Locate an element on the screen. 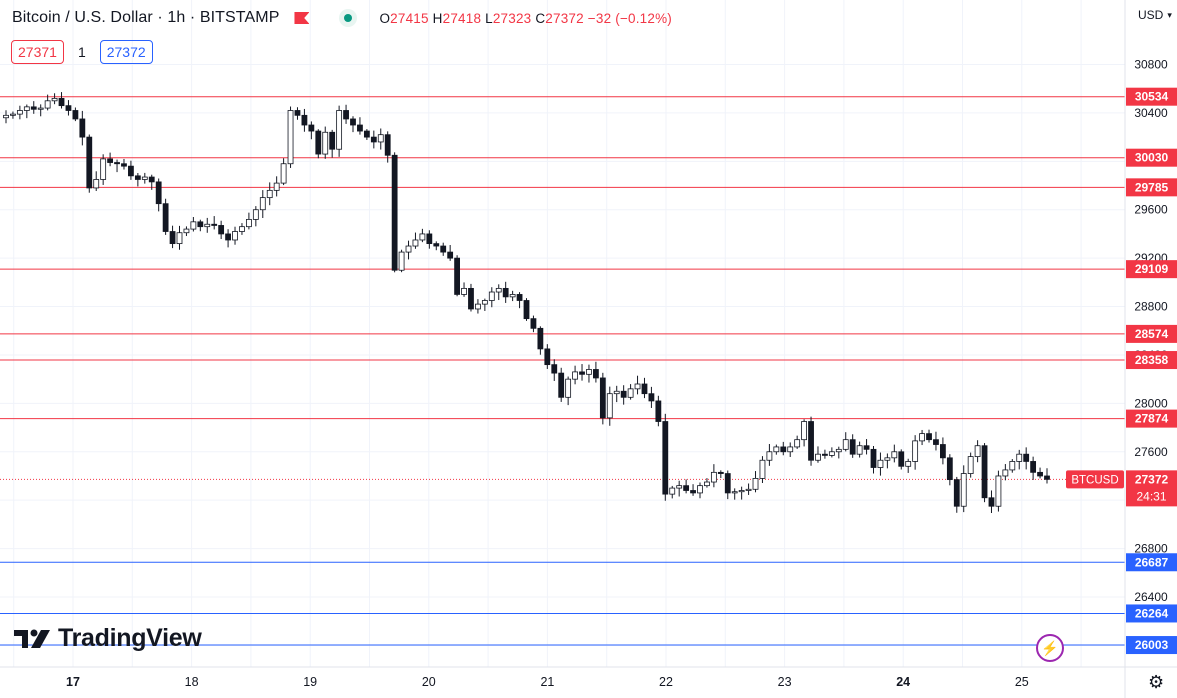  ohlc-values: O27415 H27418 L27323 C27372 −32 (−0.12%) is located at coordinates (526, 18).